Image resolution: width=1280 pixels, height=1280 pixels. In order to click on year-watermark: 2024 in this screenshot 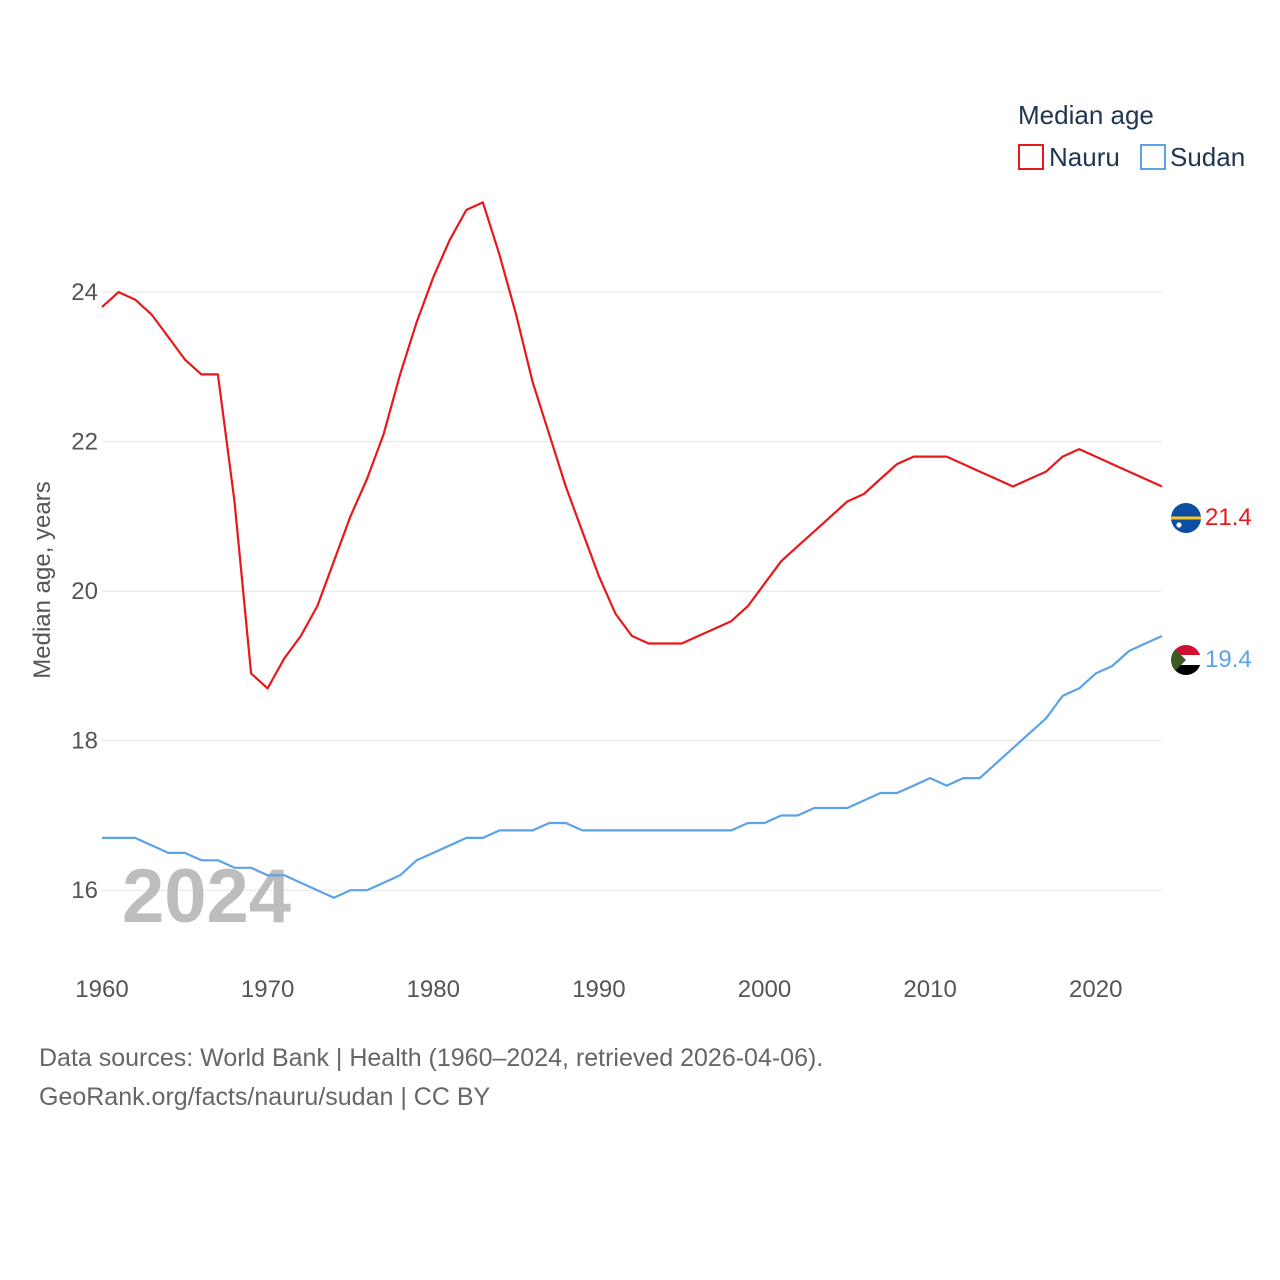, I will do `click(206, 896)`.